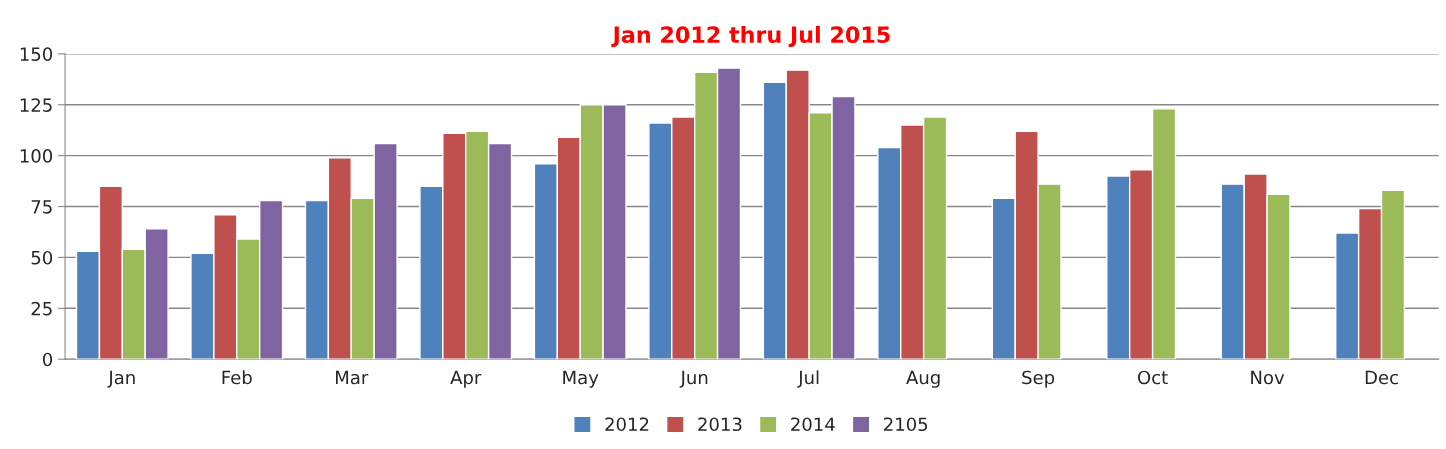 The image size is (1446, 449). What do you see at coordinates (1268, 377) in the screenshot?
I see `x-tick-label: Nov` at bounding box center [1268, 377].